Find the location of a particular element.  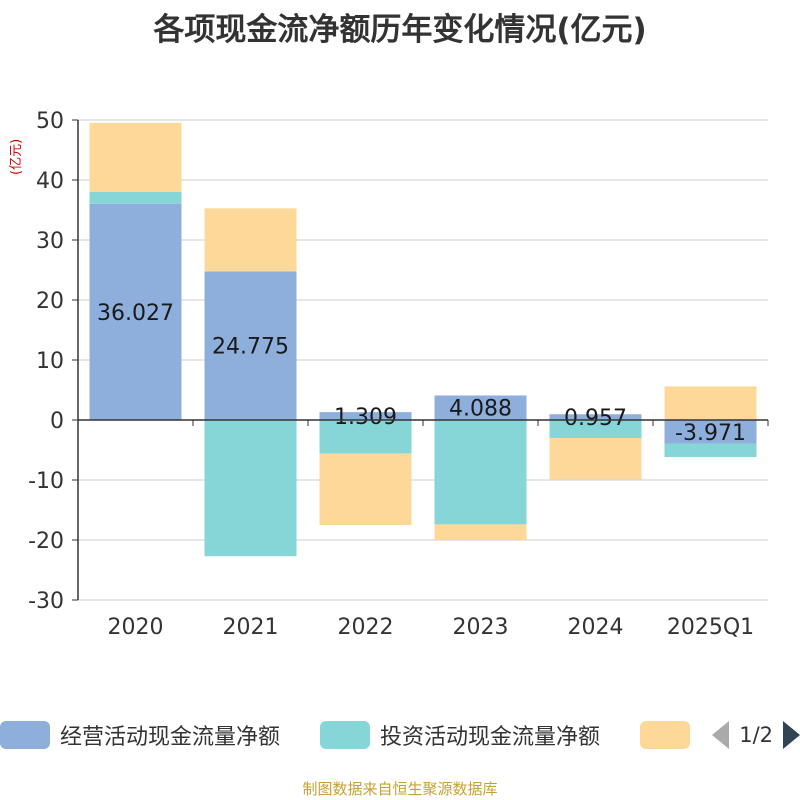

legend-label-investing: 投资活动现金流量净额 is located at coordinates (490, 737).